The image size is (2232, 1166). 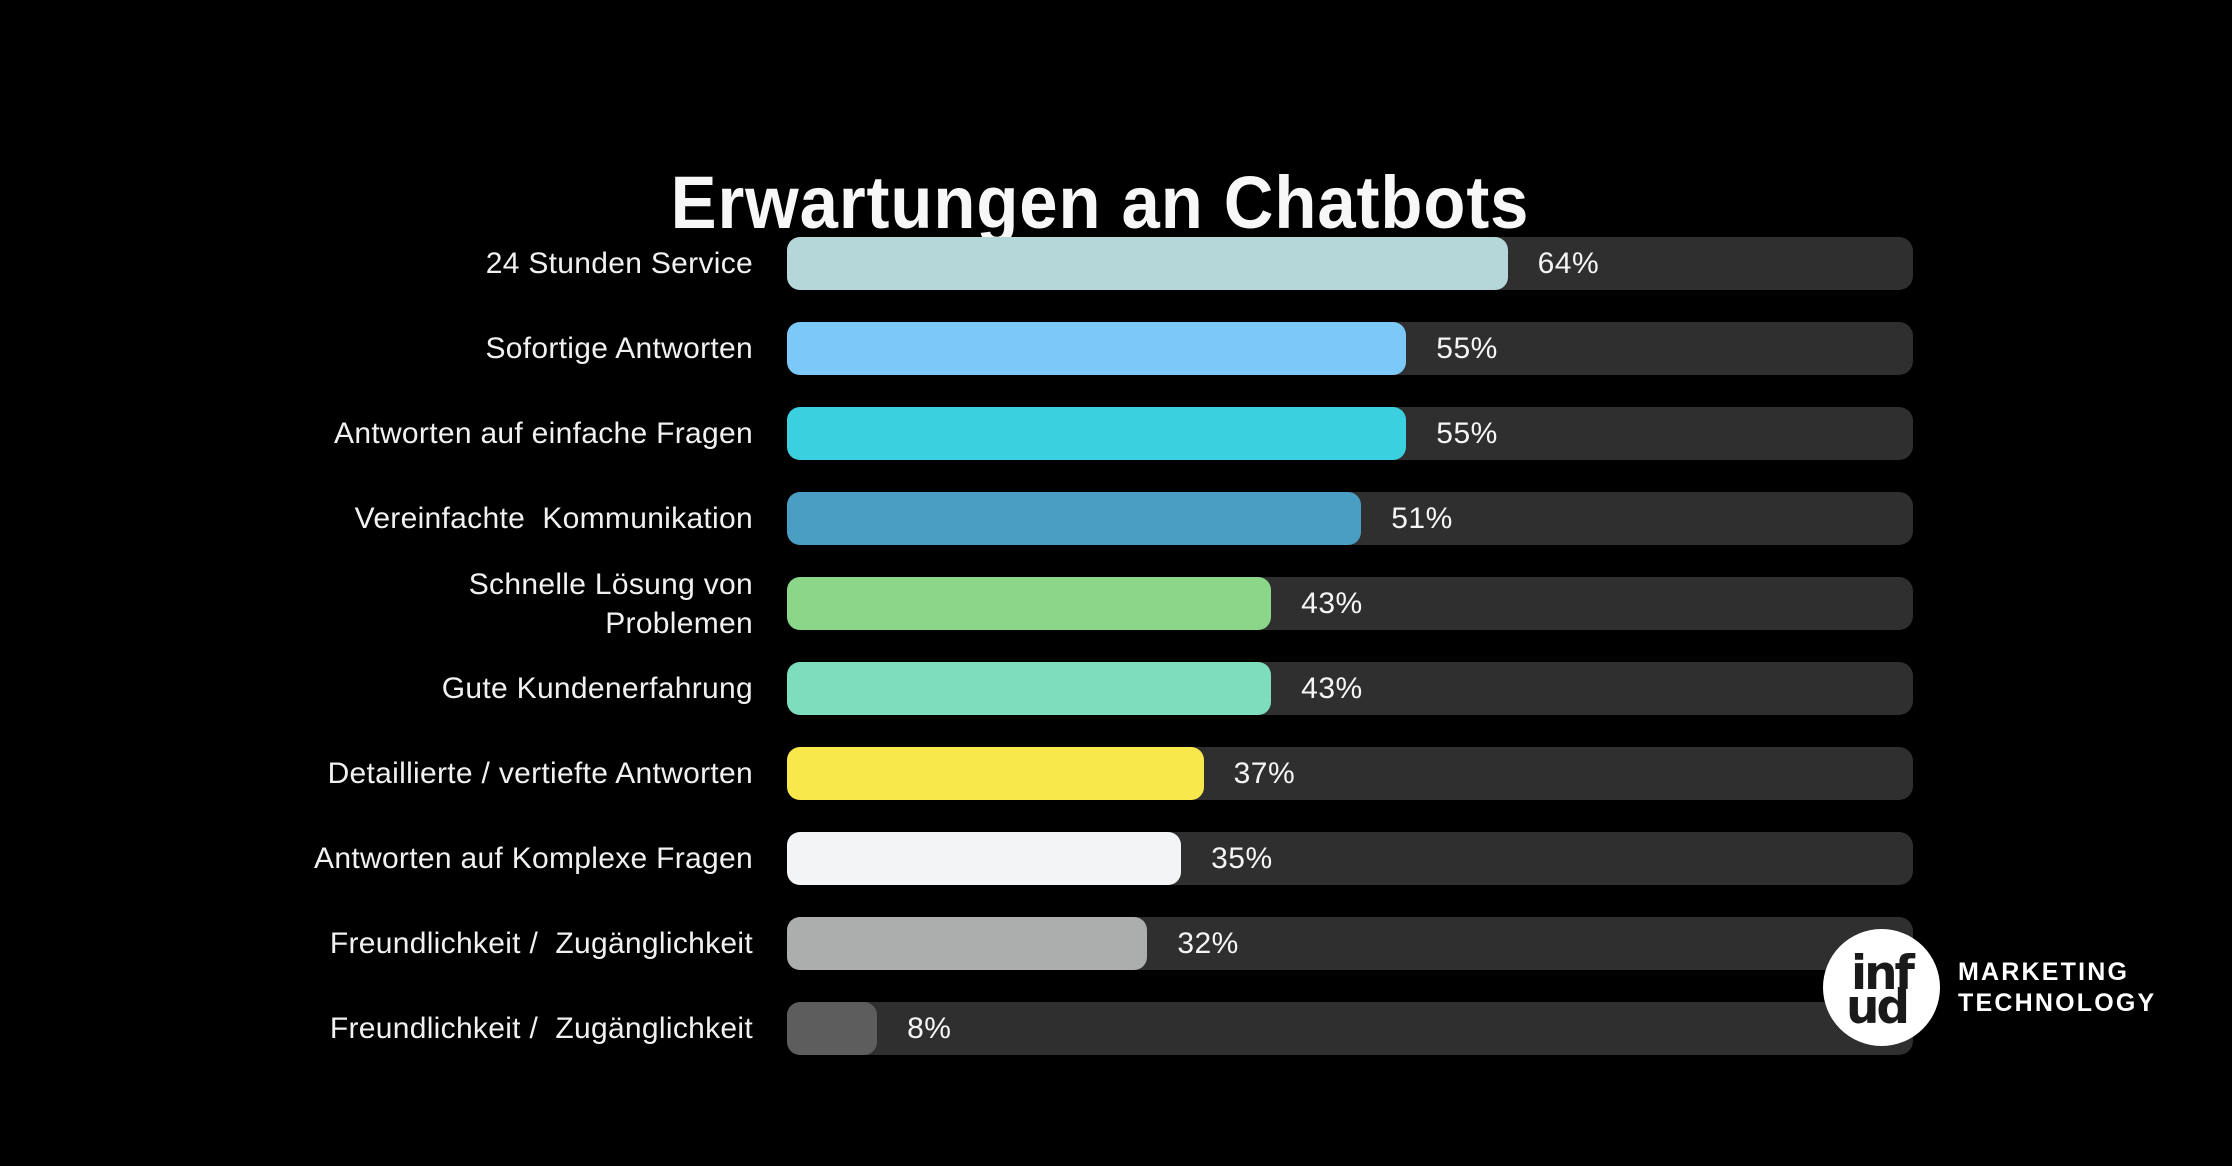 I want to click on brand-logo-icon: inf ud, so click(x=1881, y=987).